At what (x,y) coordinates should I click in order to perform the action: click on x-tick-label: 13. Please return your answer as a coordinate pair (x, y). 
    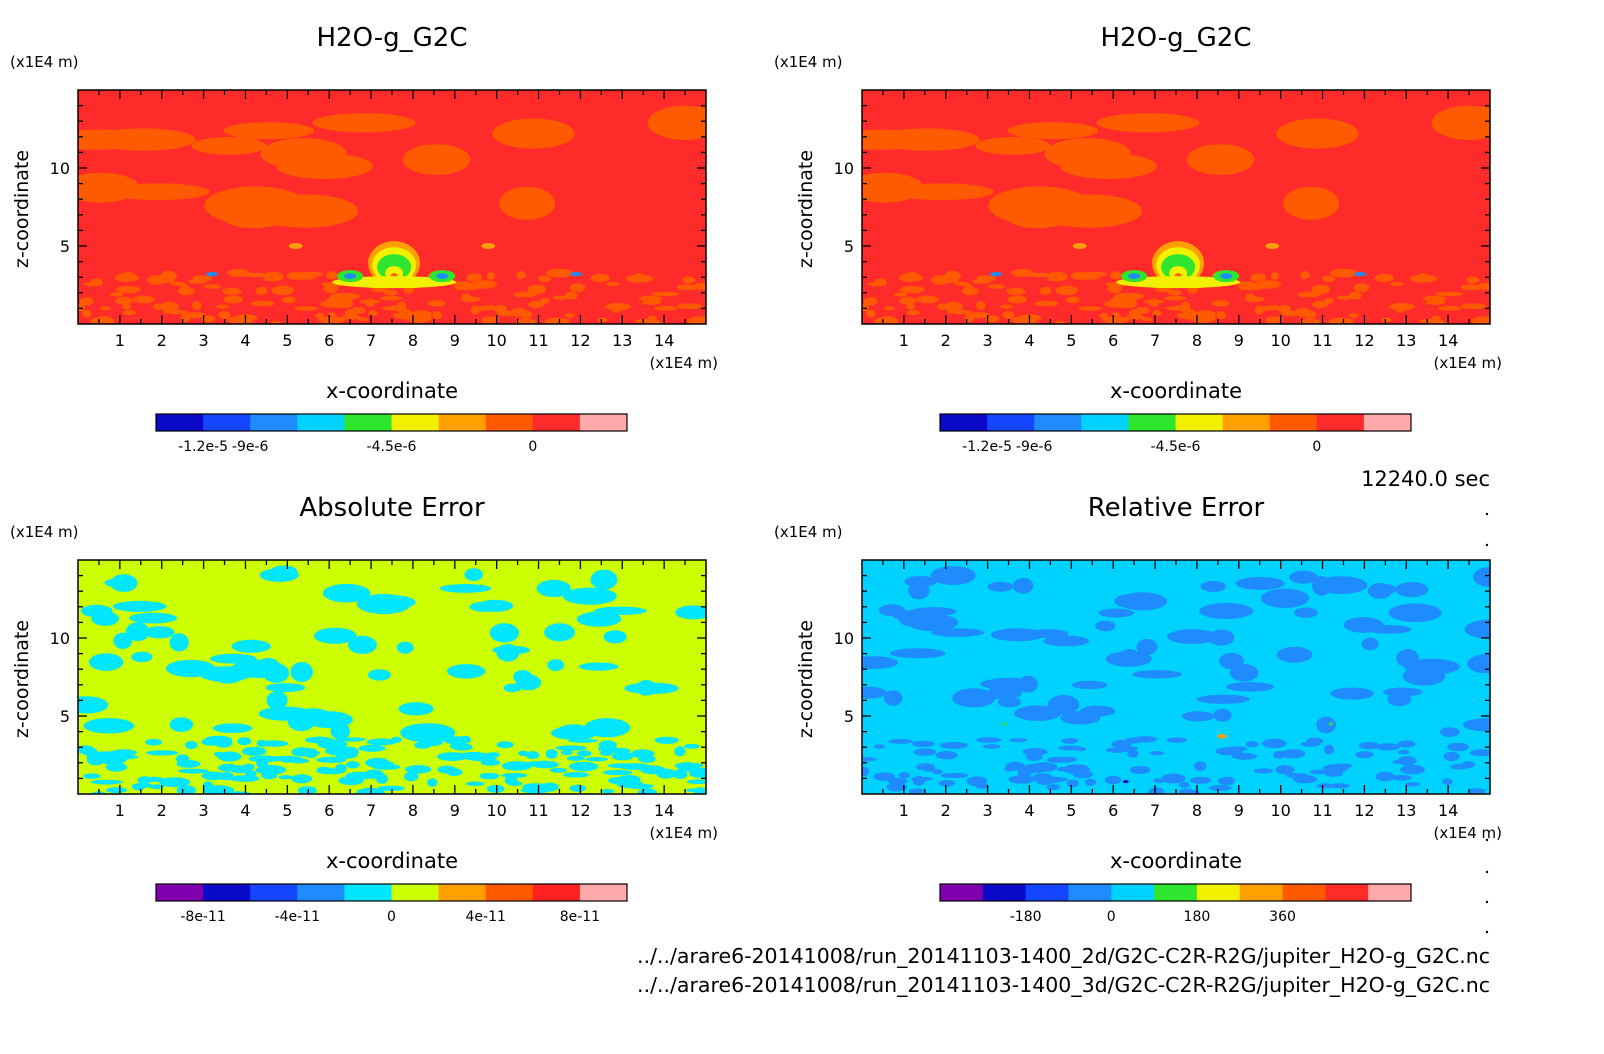
    Looking at the image, I should click on (1406, 810).